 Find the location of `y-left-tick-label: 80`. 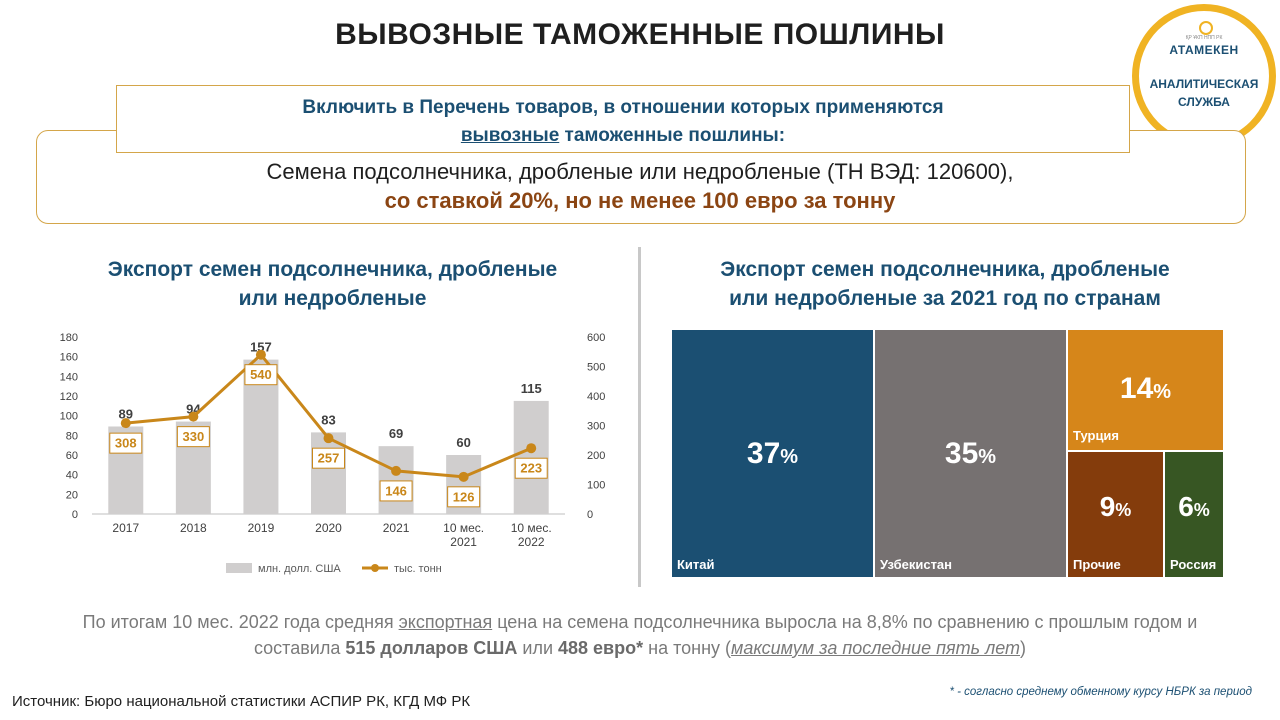

y-left-tick-label: 80 is located at coordinates (72, 436).